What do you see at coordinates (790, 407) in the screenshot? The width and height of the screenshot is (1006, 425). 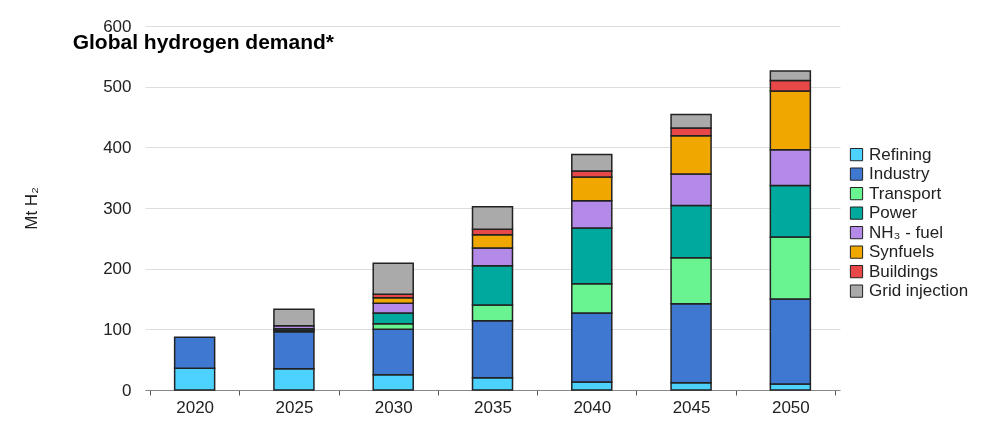 I see `x-tick-label: 2050` at bounding box center [790, 407].